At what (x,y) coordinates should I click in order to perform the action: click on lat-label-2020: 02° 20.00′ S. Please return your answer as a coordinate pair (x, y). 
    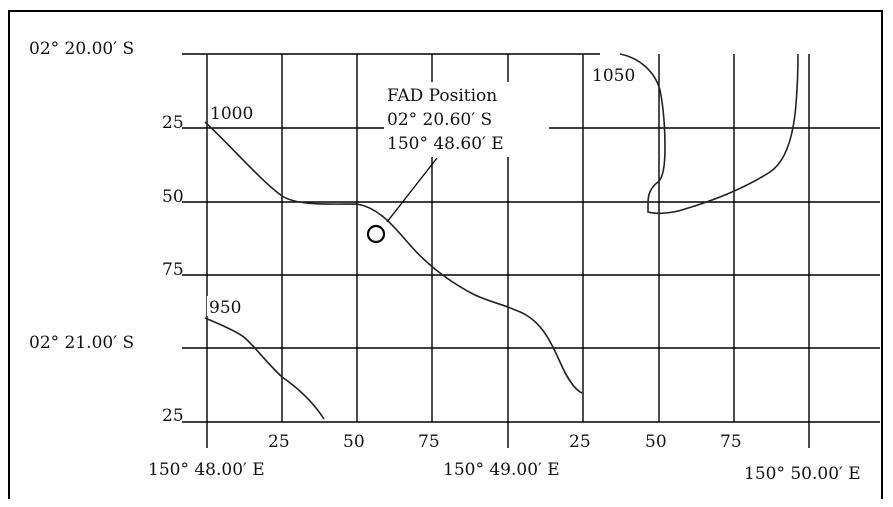
    Looking at the image, I should click on (81, 49).